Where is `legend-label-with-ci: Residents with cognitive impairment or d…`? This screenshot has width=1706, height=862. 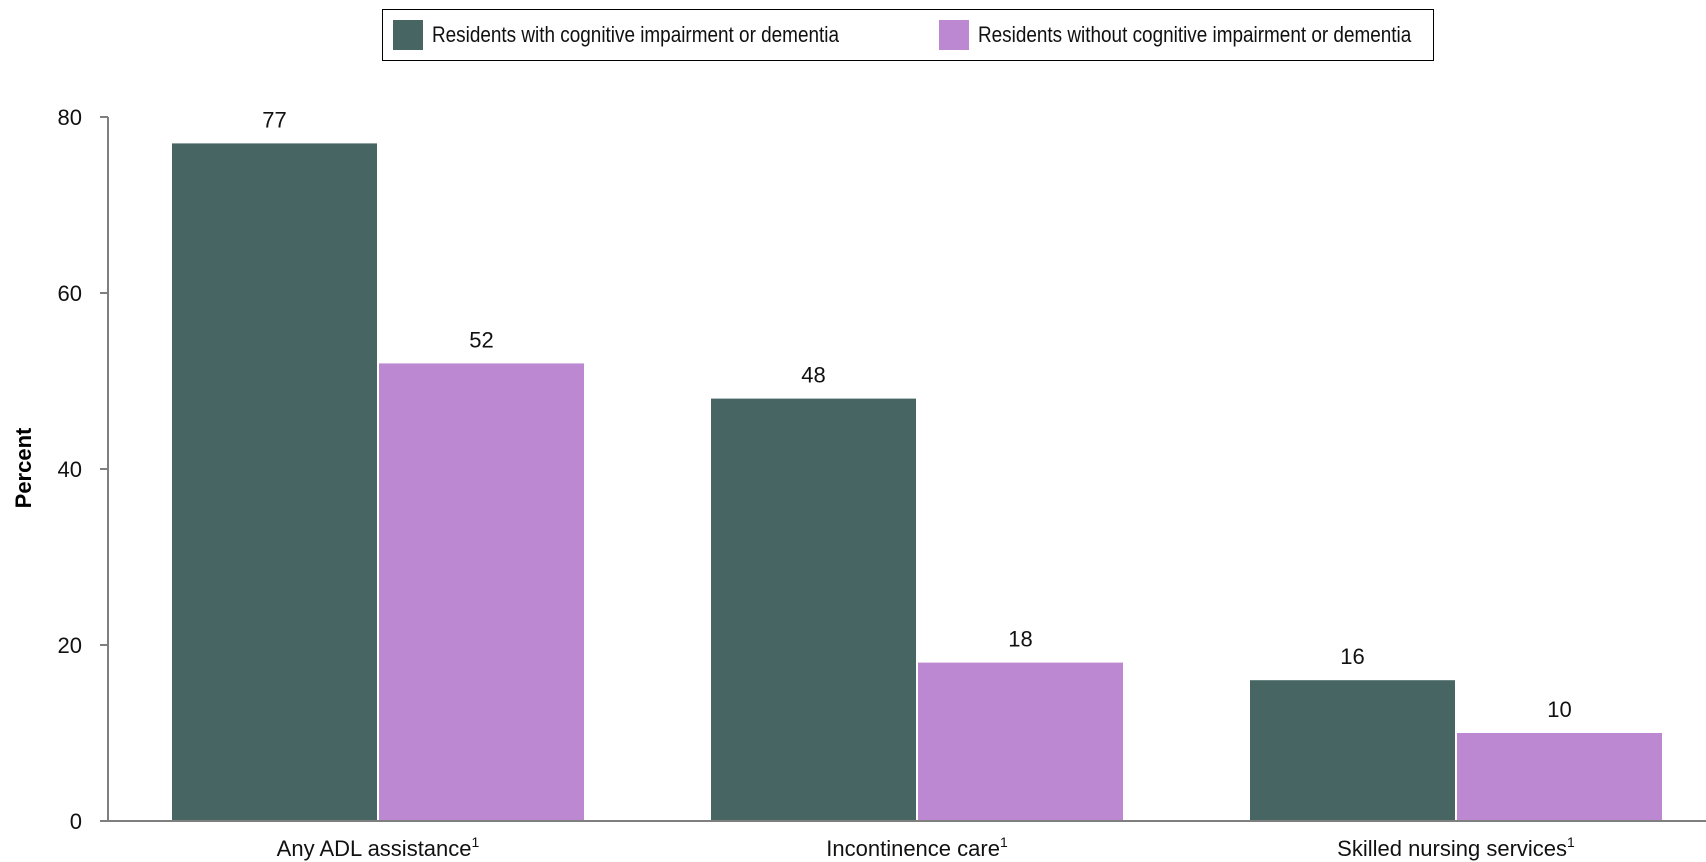 legend-label-with-ci: Residents with cognitive impairment or d… is located at coordinates (635, 34).